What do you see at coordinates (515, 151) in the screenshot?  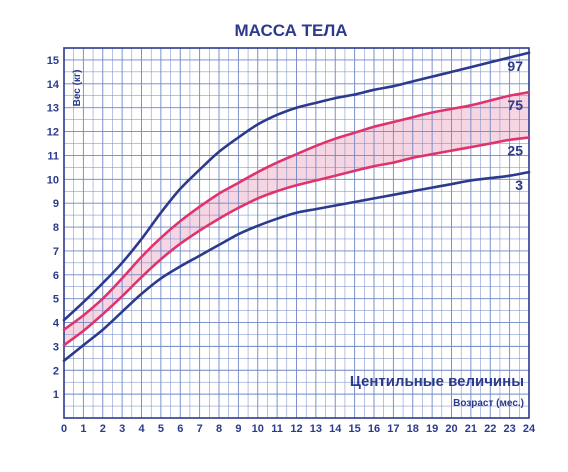 I see `series-label-25: 25` at bounding box center [515, 151].